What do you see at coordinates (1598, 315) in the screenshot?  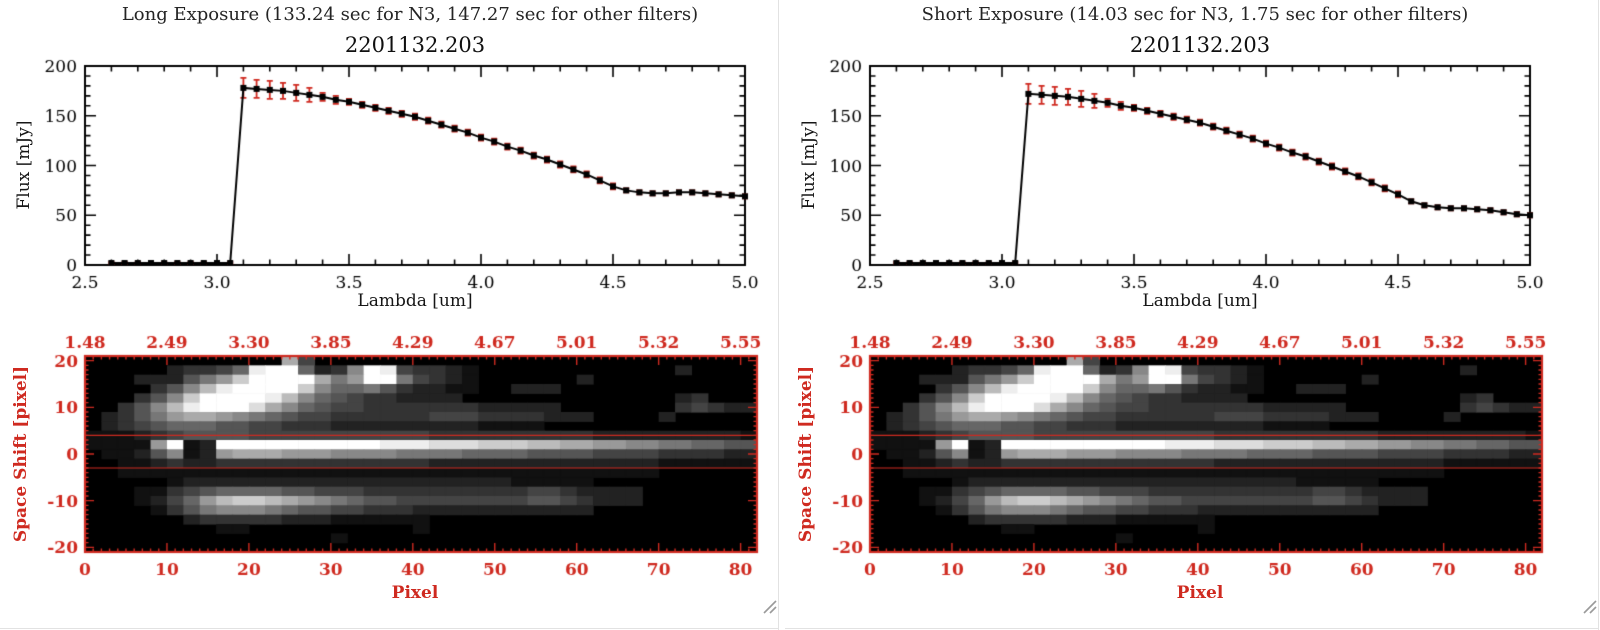 I see `window-border-right` at bounding box center [1598, 315].